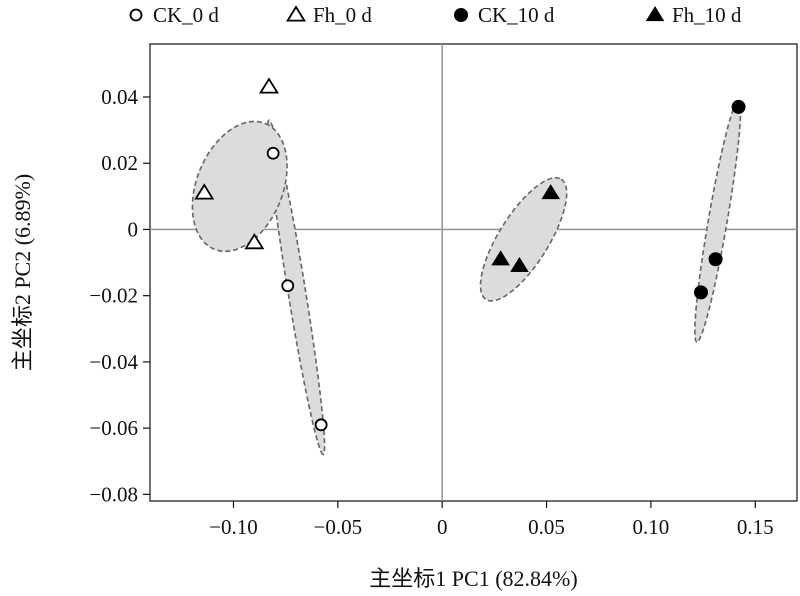  What do you see at coordinates (436, 15) in the screenshot?
I see `legend: CK_0 d Fh_0 d CK_10 d Fh_10 d` at bounding box center [436, 15].